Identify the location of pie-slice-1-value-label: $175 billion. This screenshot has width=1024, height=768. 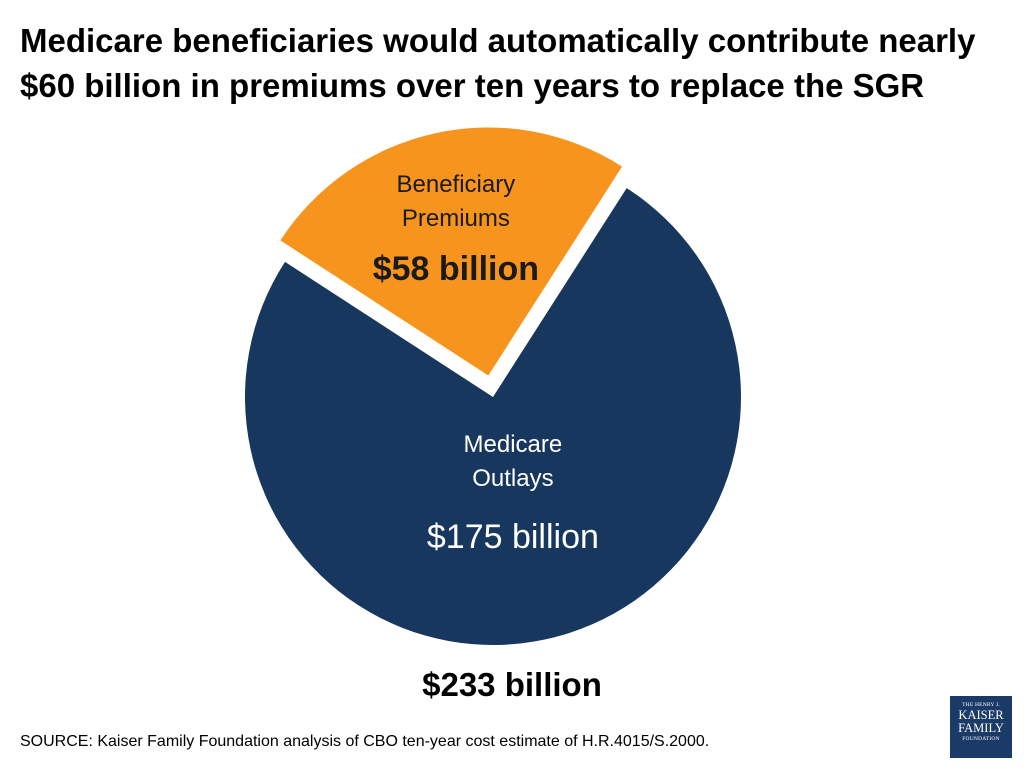
(513, 537).